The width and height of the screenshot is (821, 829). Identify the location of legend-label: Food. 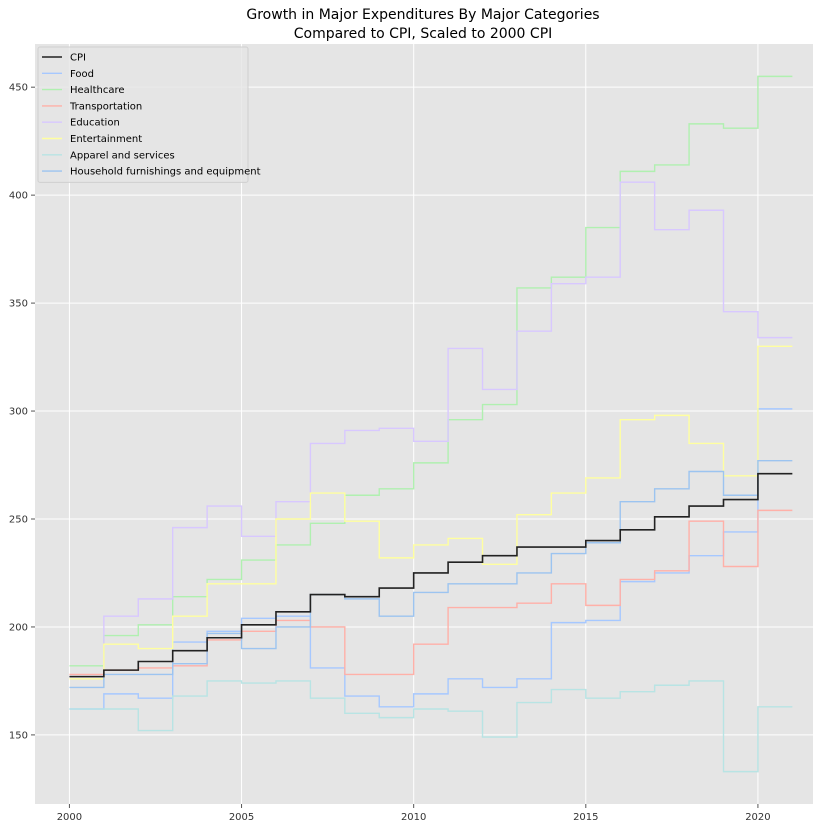
(82, 74).